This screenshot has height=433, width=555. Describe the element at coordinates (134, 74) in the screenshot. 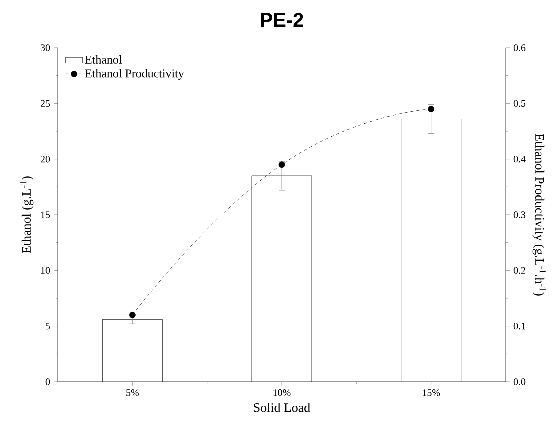

I see `legend-label: Ethanol Productivity` at that location.